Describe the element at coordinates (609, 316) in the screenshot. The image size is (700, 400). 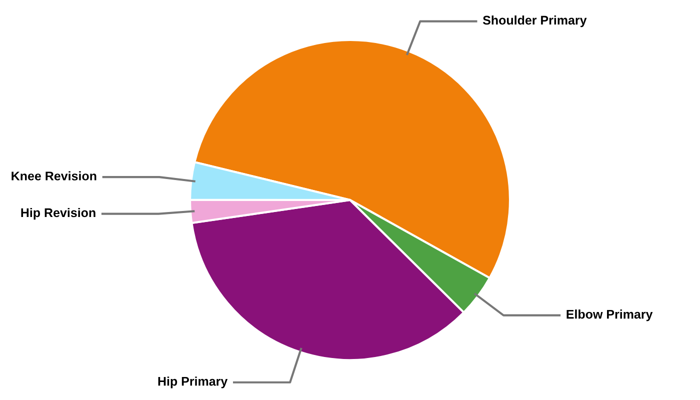
I see `slice-label: Elbow Primary` at that location.